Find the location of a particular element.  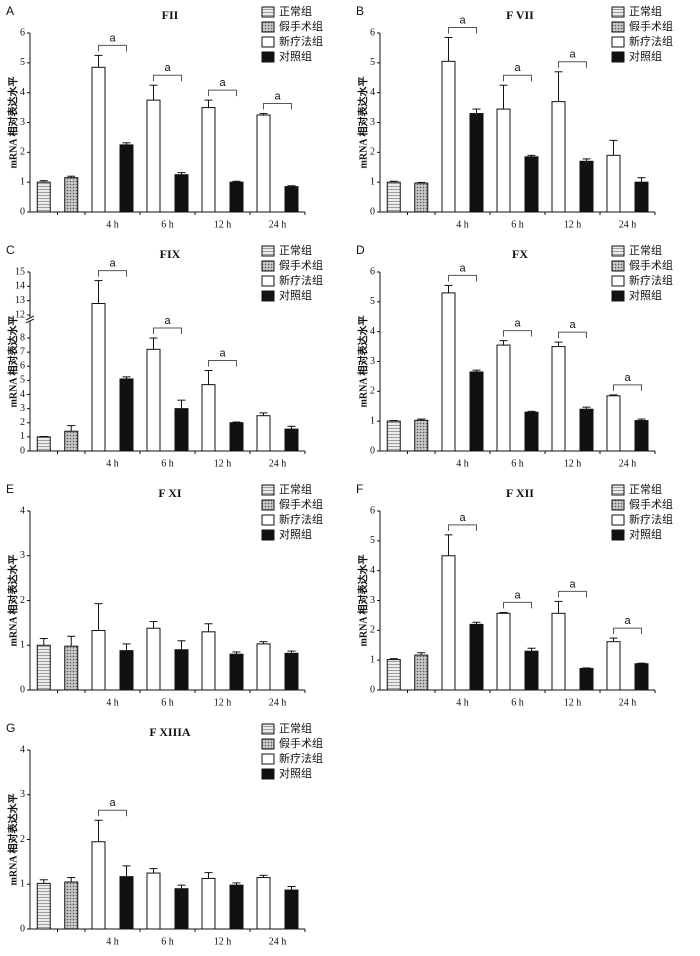

chart-title: FII is located at coordinates (170, 15).